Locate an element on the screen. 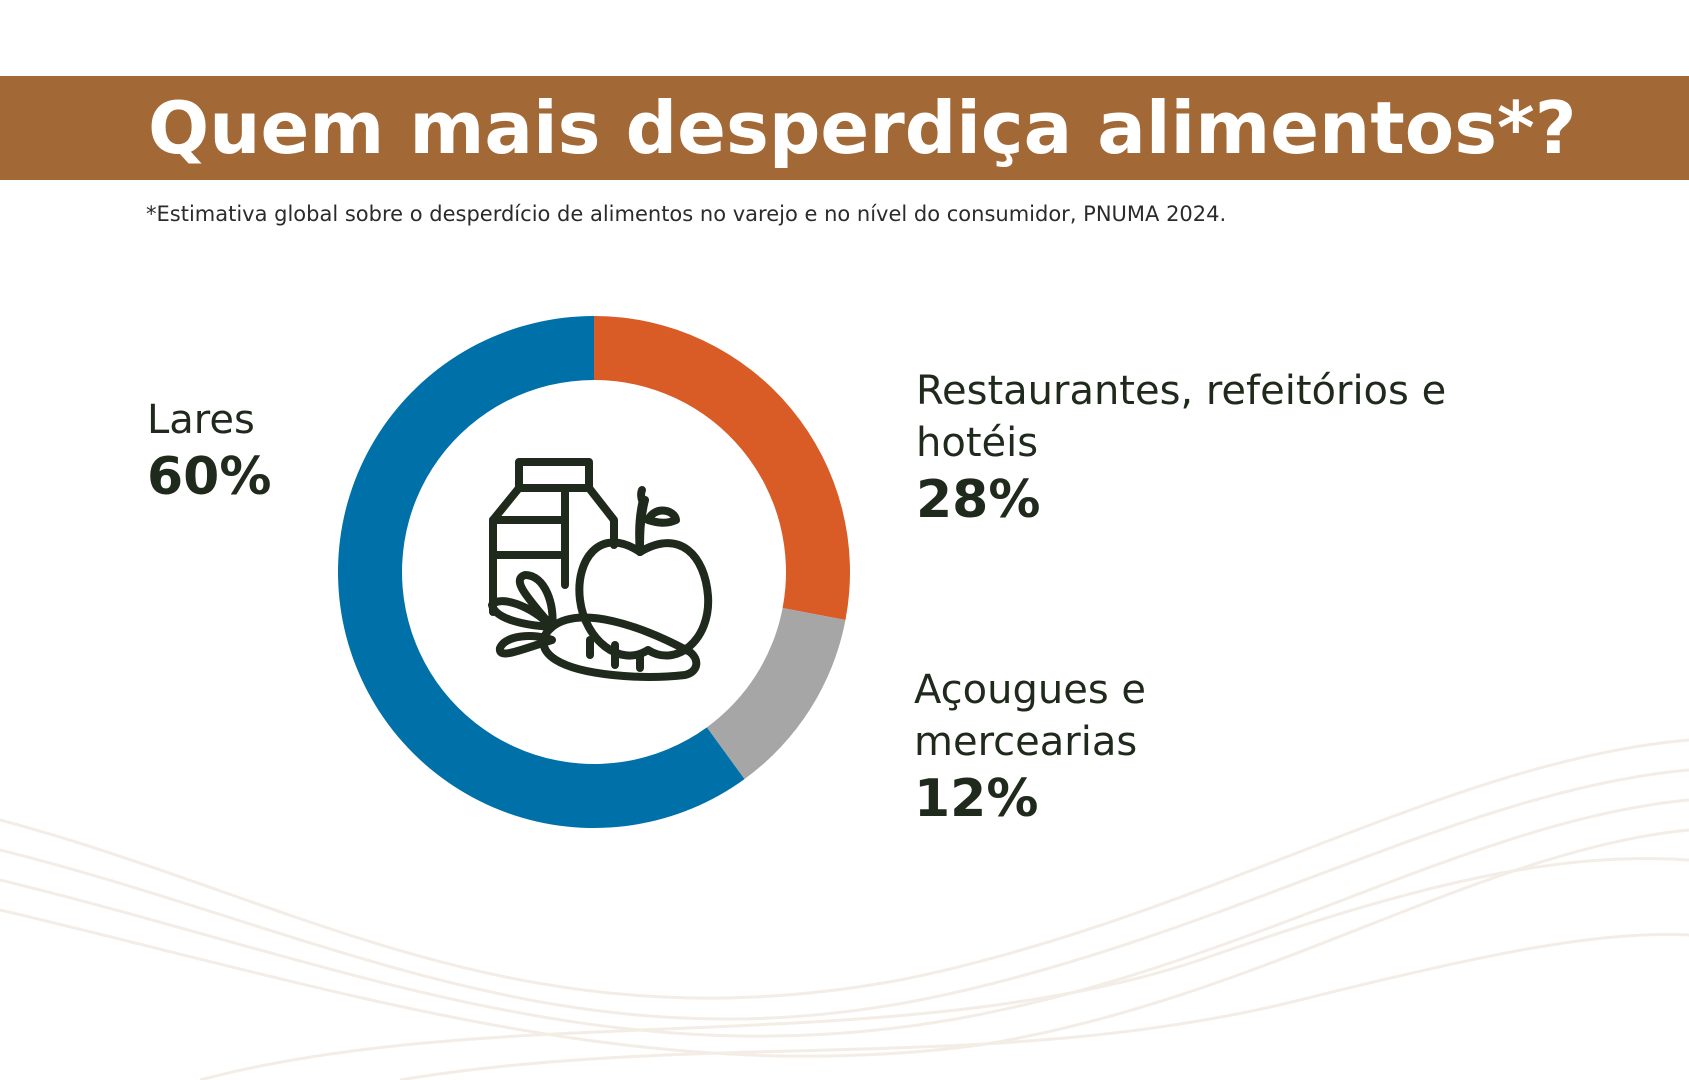 The width and height of the screenshot is (1689, 1080). donut-slices is located at coordinates (593, 572).